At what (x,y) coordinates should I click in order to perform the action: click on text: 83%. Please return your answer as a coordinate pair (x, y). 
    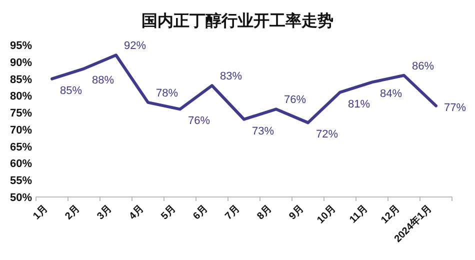
    Looking at the image, I should click on (231, 76).